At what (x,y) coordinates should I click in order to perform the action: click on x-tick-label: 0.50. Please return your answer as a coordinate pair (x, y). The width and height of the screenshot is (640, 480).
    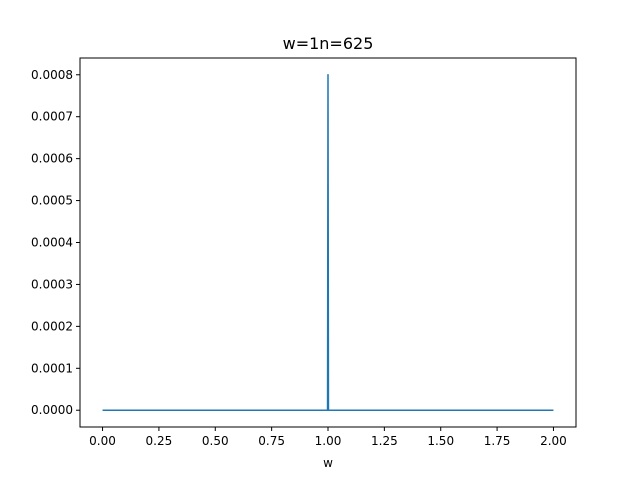
    Looking at the image, I should click on (215, 441).